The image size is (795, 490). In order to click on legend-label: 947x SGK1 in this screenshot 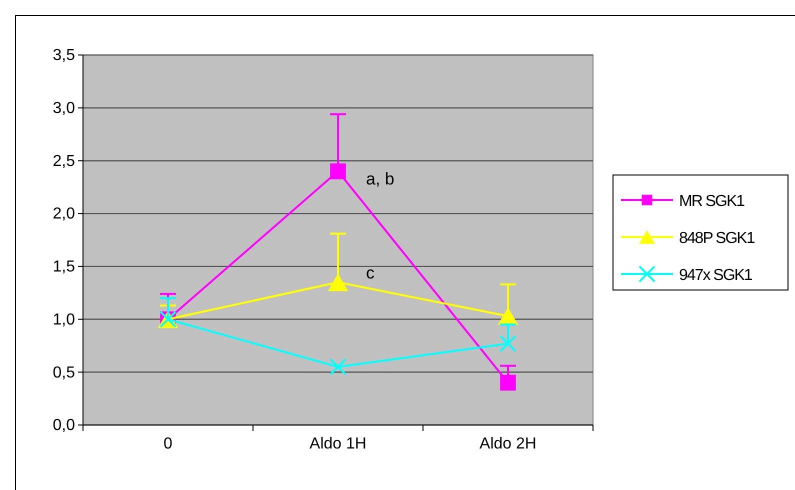, I will do `click(716, 275)`.